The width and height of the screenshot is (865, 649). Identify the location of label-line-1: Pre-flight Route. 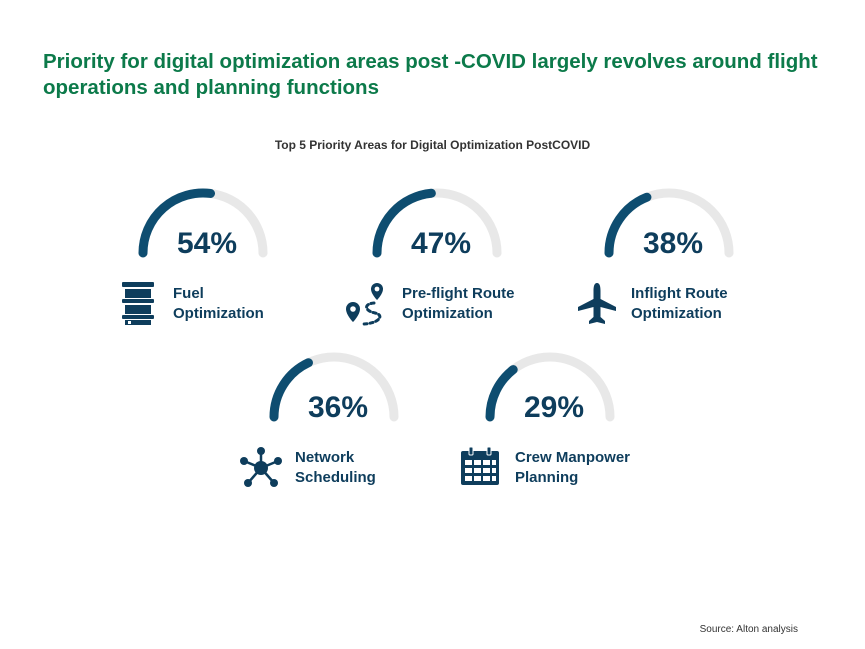
(458, 293).